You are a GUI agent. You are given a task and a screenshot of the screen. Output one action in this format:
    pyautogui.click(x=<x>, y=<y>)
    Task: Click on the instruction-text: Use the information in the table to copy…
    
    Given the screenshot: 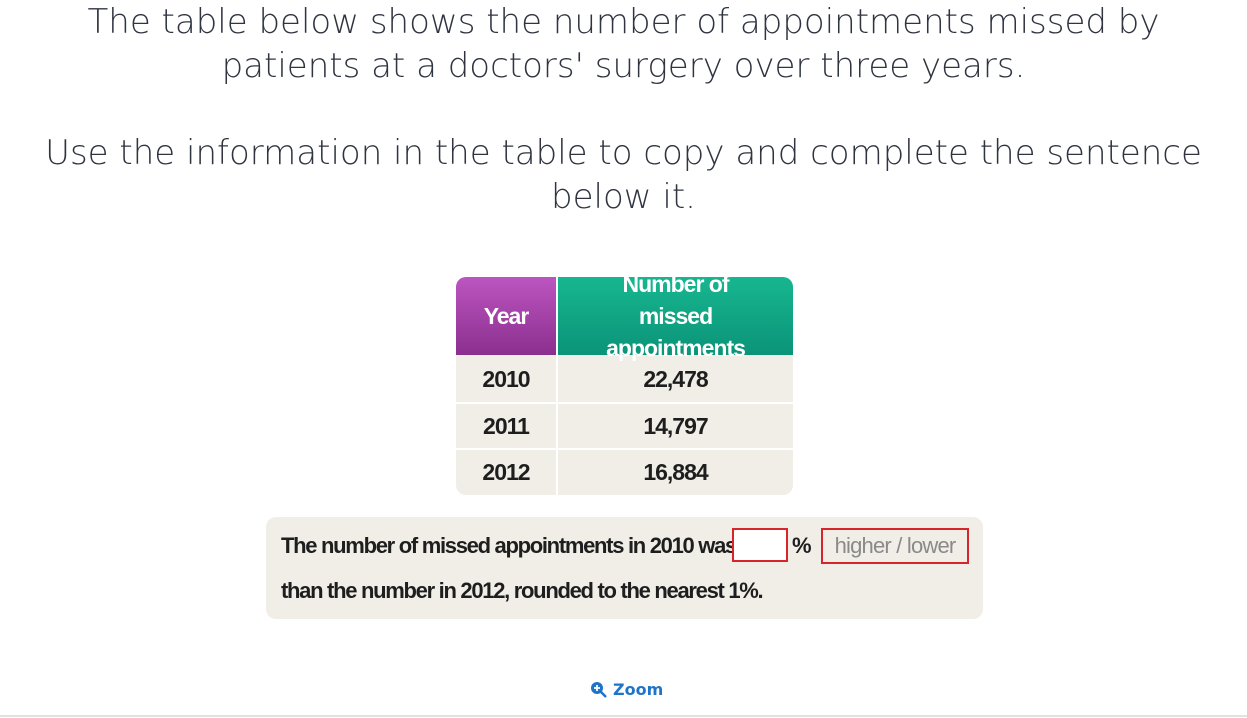 What is the action you would take?
    pyautogui.click(x=623, y=175)
    